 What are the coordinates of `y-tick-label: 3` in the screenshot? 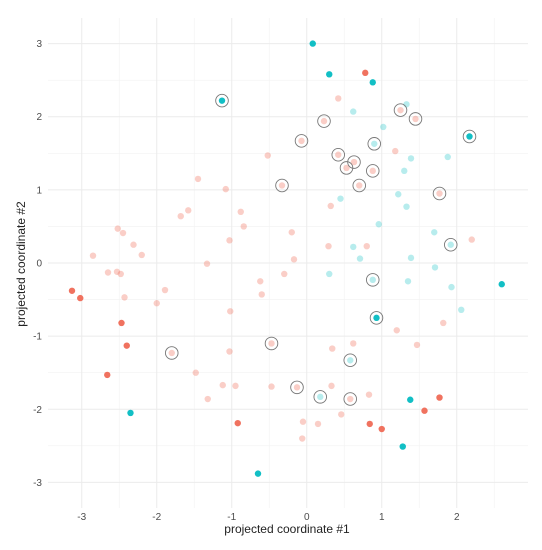 It's located at (39, 44).